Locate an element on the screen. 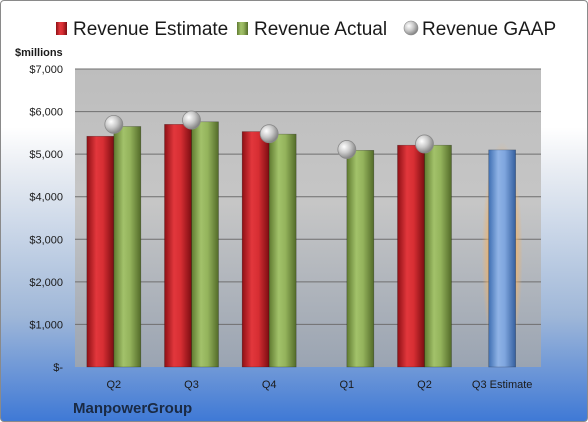 The width and height of the screenshot is (588, 422). y-tick-label: $- is located at coordinates (58, 368).